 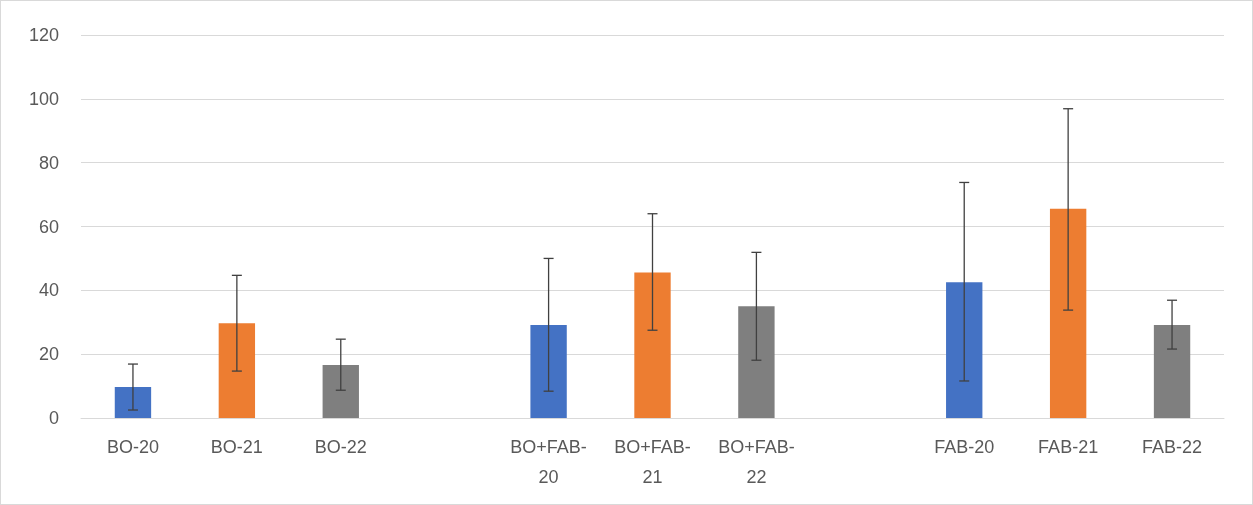 I want to click on x-tick-label: FAB-22, so click(x=1172, y=447).